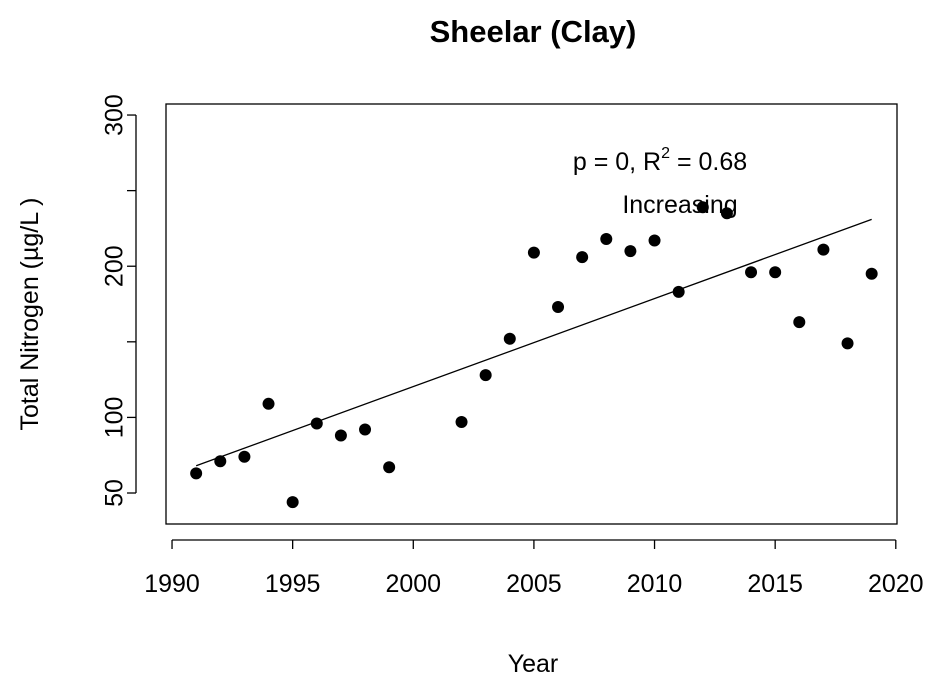  What do you see at coordinates (533, 31) in the screenshot?
I see `chart-title: Sheelar (Clay)` at bounding box center [533, 31].